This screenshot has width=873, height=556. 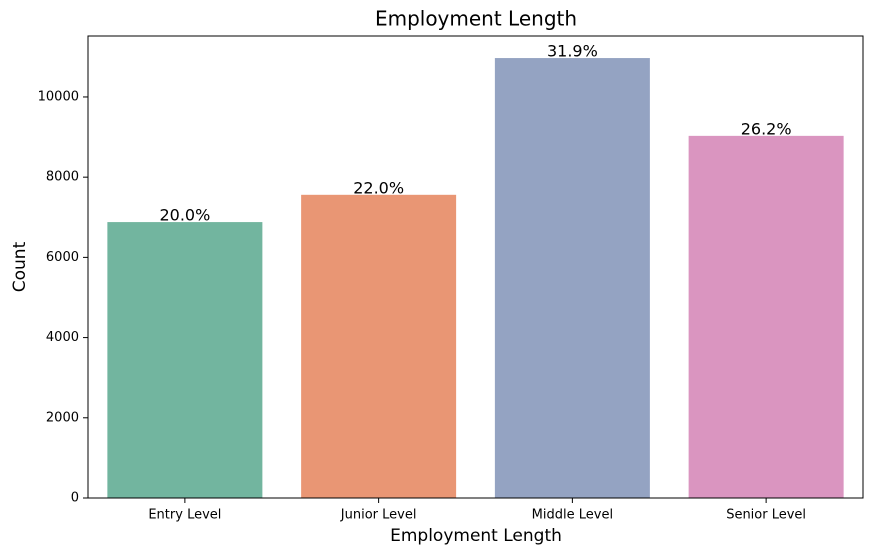 What do you see at coordinates (75, 498) in the screenshot?
I see `y-tick-label: 0` at bounding box center [75, 498].